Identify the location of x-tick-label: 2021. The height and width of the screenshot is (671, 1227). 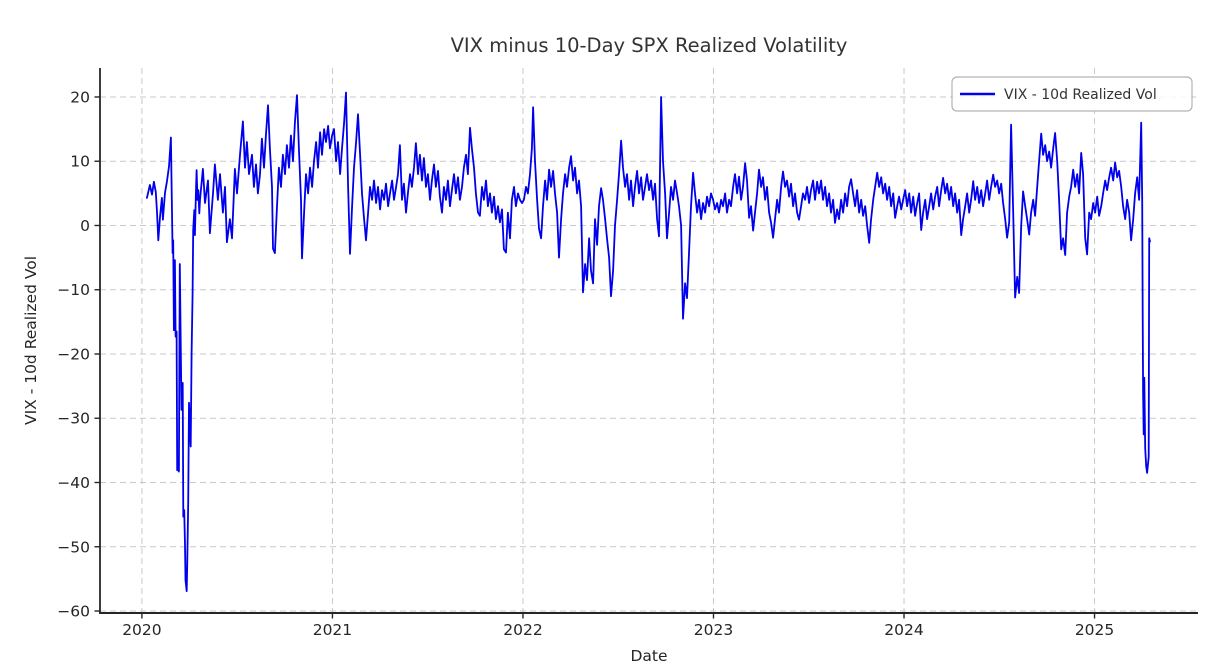
(332, 630).